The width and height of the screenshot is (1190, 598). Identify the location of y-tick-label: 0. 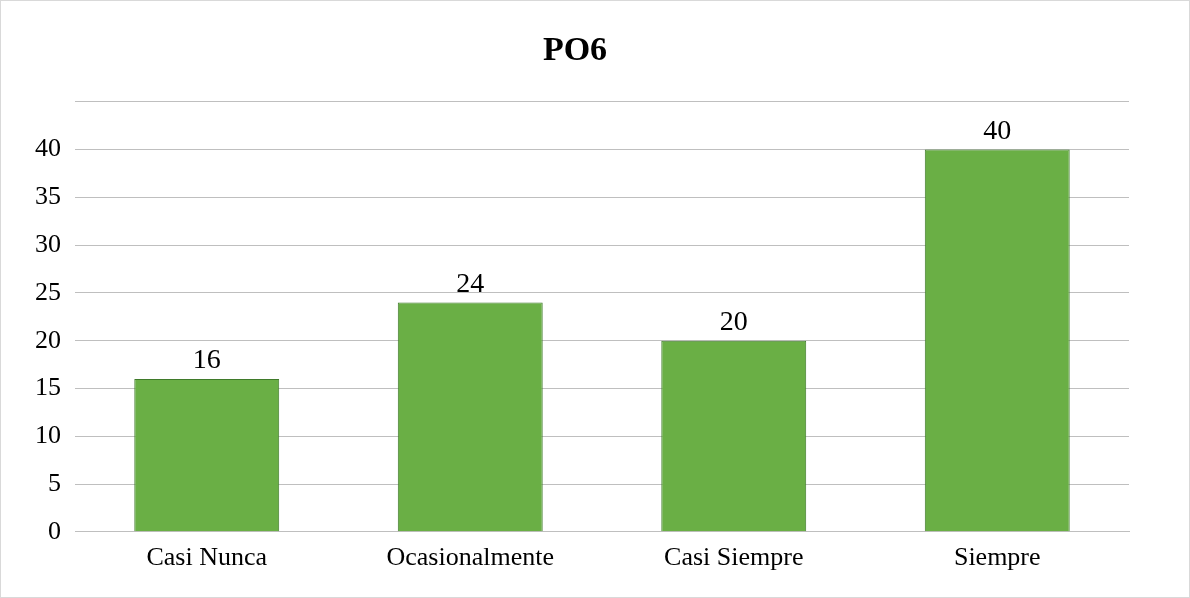
(54, 530).